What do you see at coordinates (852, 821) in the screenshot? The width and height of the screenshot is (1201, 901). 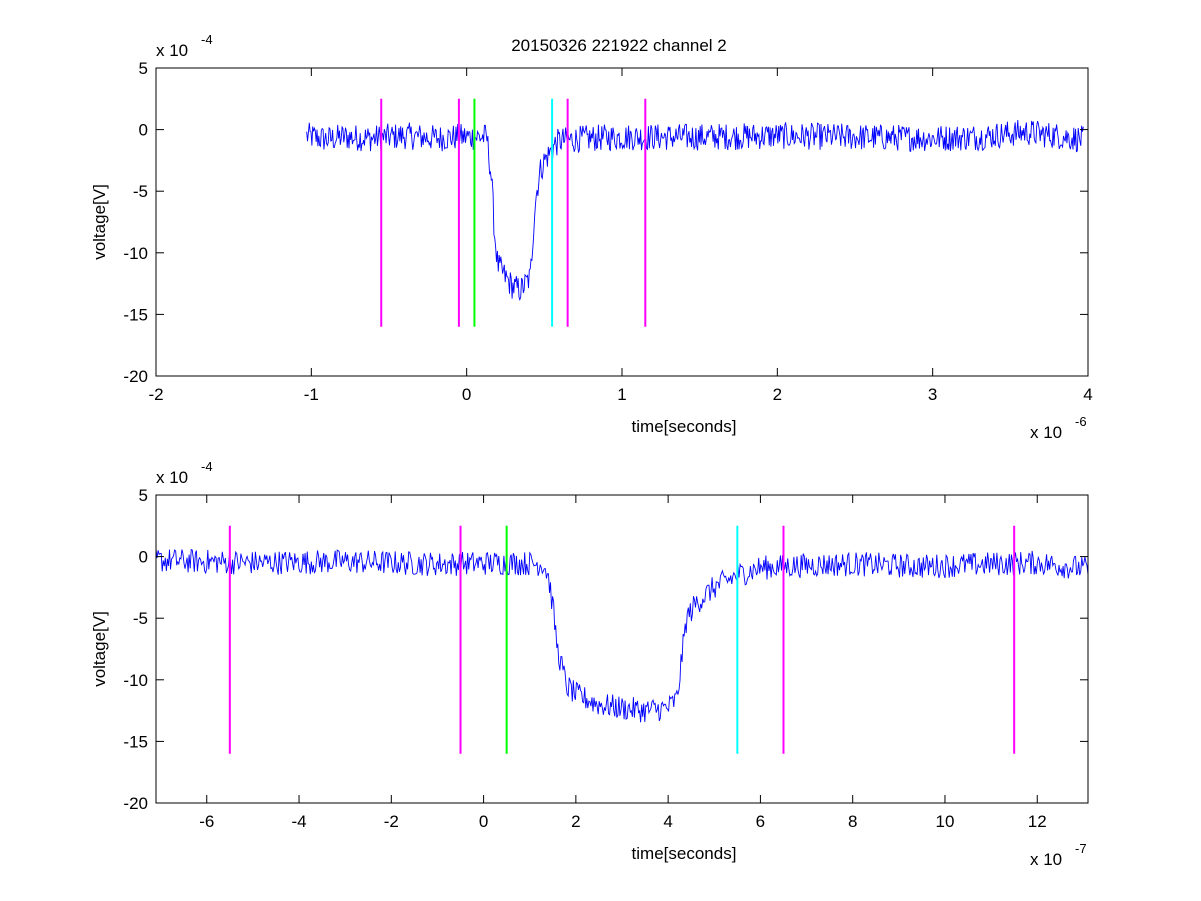 I see `x-tick-label: 8` at bounding box center [852, 821].